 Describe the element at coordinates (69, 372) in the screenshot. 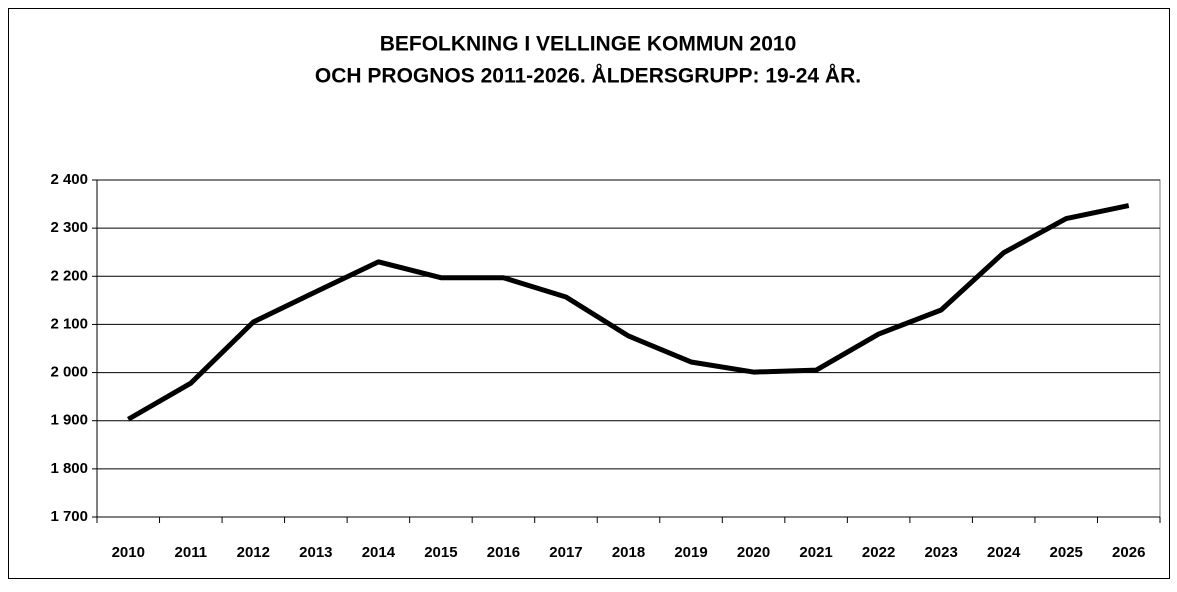

I see `y-tick-label: 2 000` at that location.